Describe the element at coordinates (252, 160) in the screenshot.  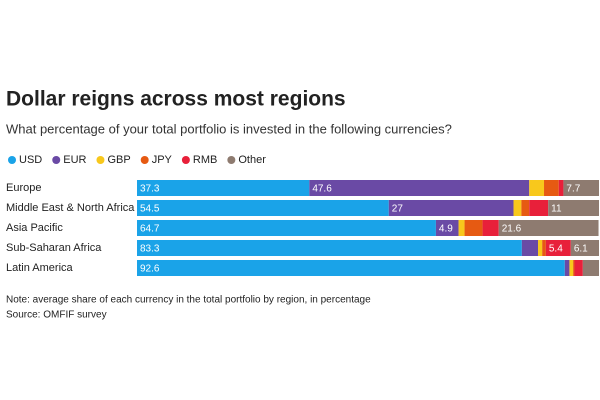
I see `legend-label: Other` at that location.